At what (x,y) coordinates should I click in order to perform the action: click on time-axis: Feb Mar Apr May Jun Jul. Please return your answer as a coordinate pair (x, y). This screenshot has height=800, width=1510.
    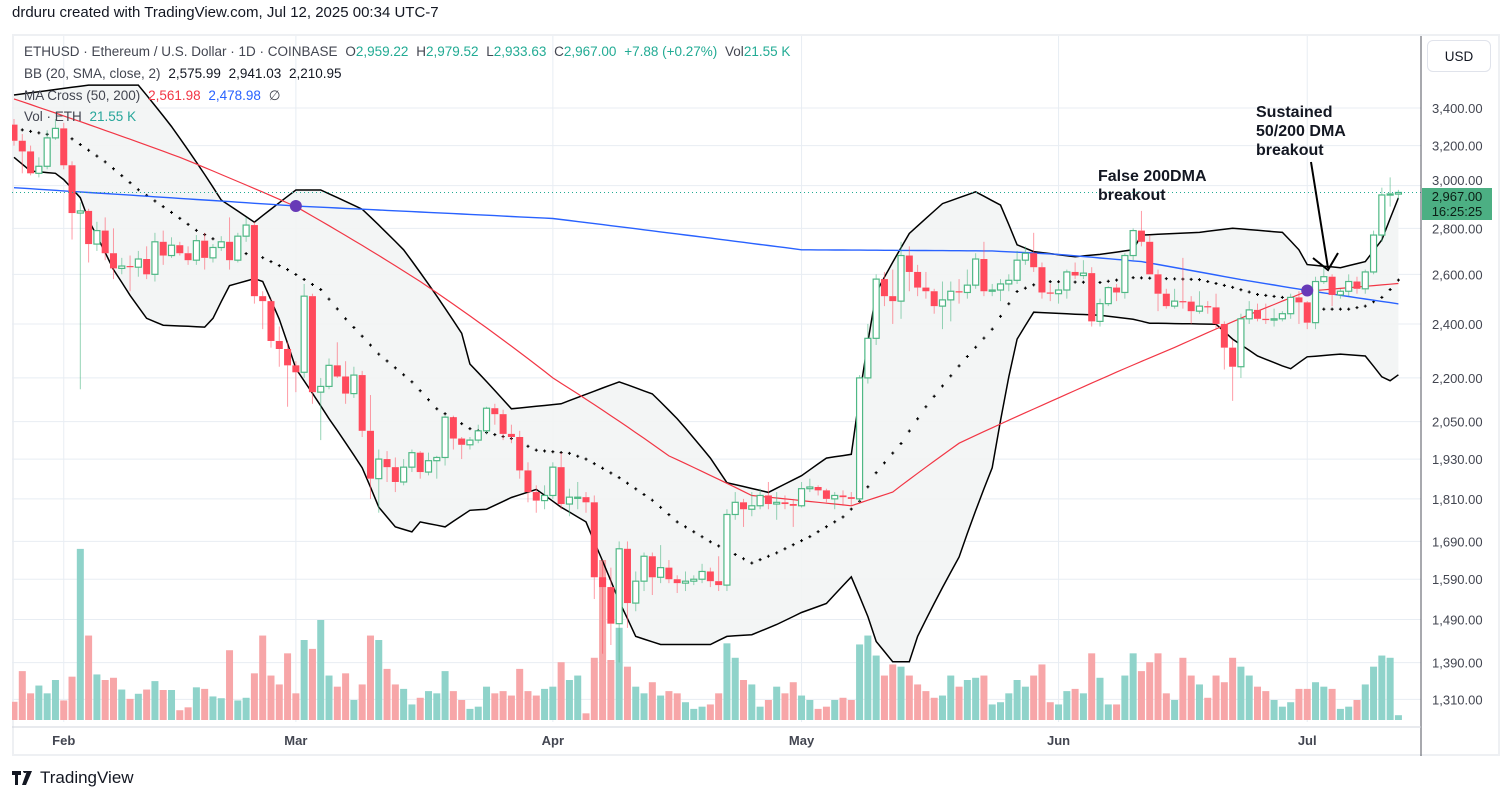
    Looking at the image, I should click on (684, 740).